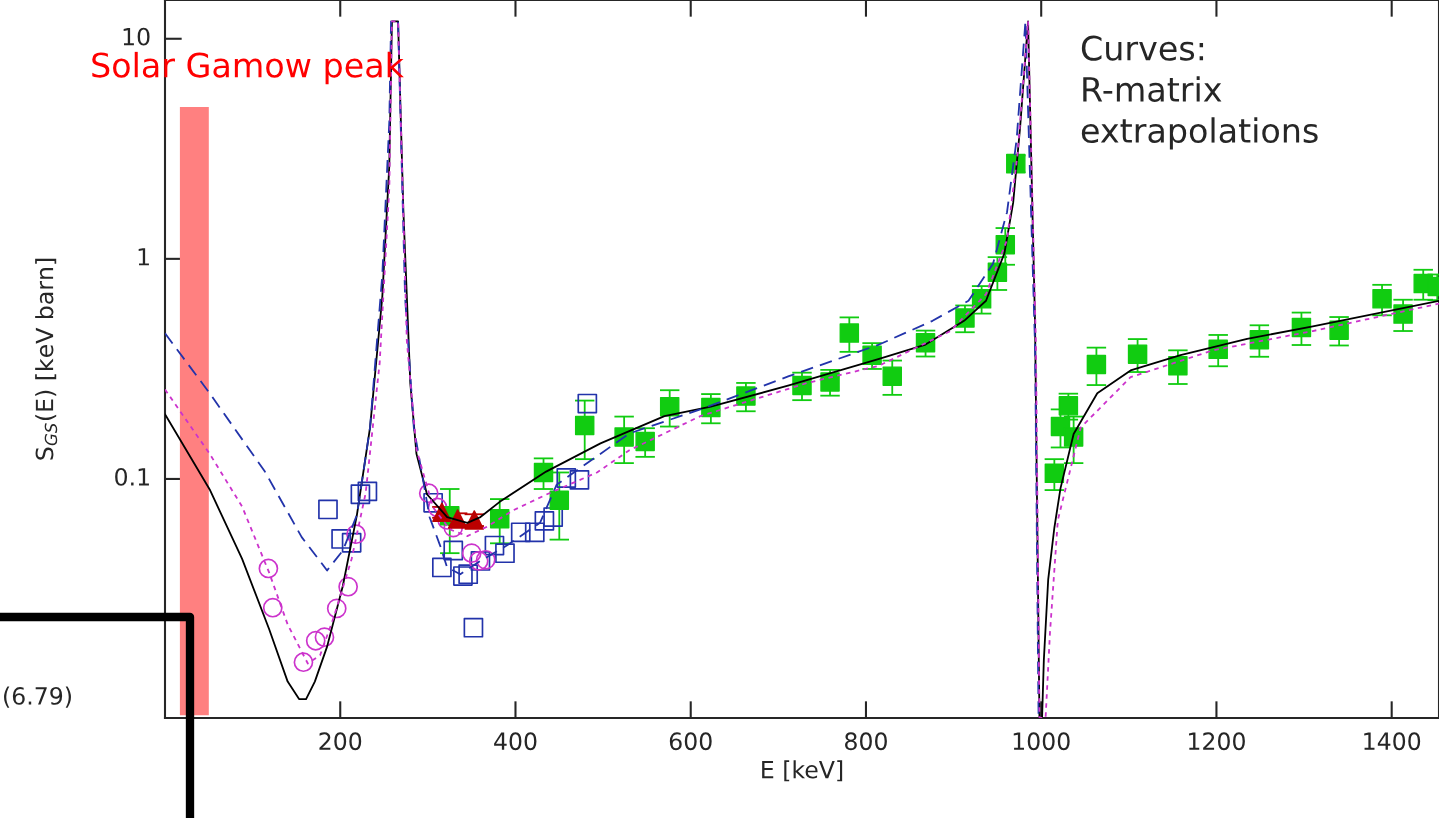  What do you see at coordinates (1216, 741) in the screenshot?
I see `x-tick-label: 1200` at bounding box center [1216, 741].